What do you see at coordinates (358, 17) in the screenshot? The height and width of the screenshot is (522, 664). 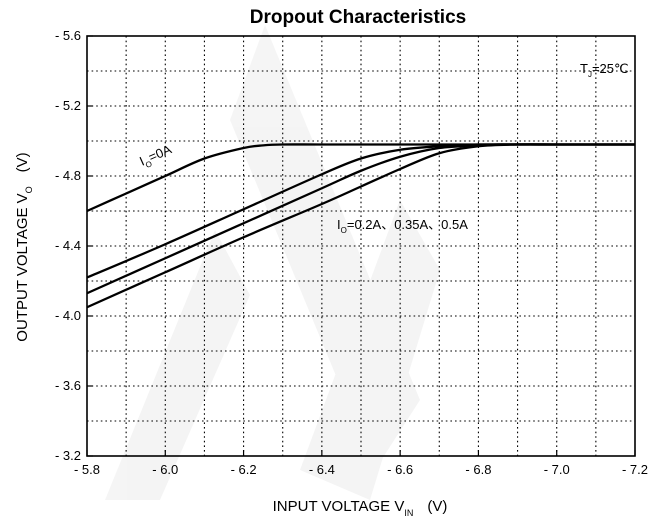 I see `chart-title: Dropout Characteristics` at bounding box center [358, 17].